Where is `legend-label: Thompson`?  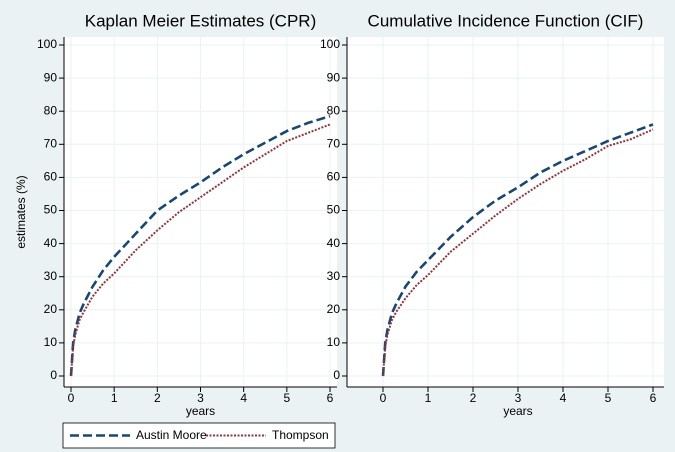
legend-label: Thompson is located at coordinates (300, 435).